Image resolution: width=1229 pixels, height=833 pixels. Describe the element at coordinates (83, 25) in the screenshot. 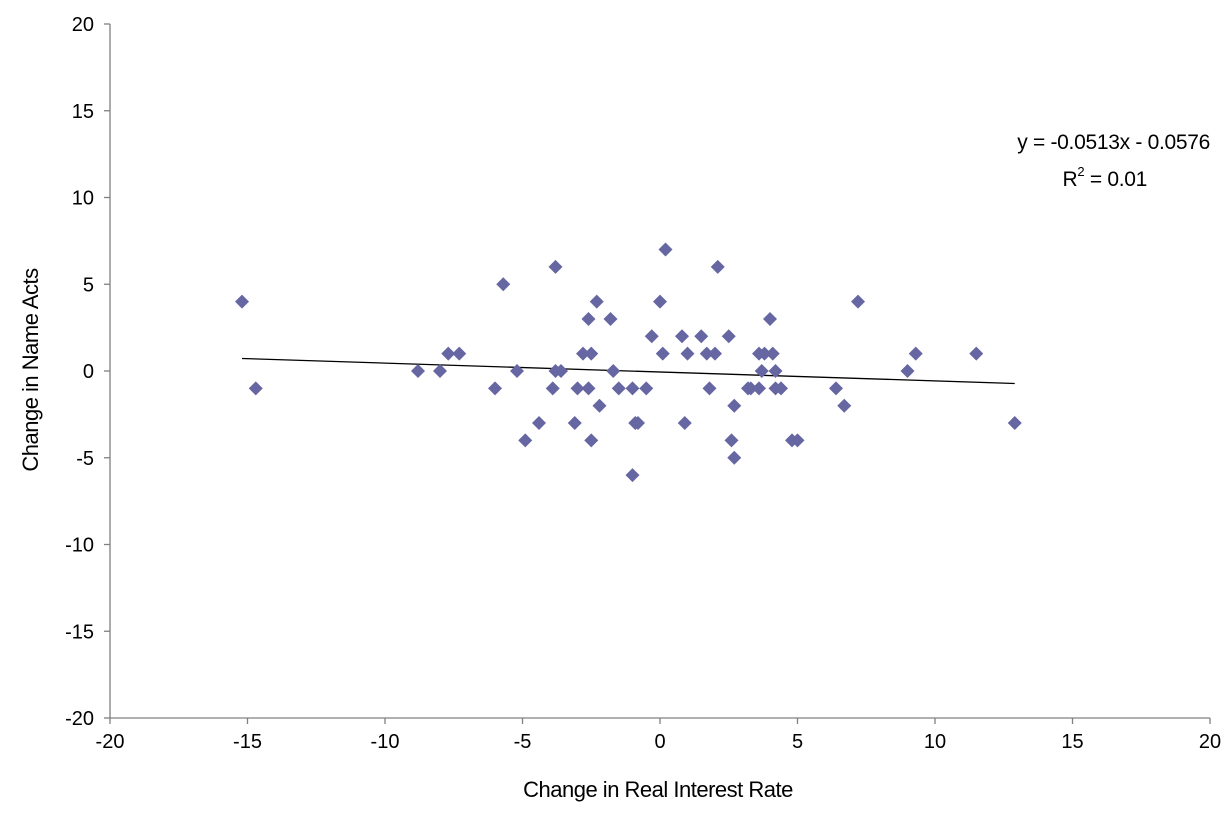

I see `y-tick-label: 20` at that location.